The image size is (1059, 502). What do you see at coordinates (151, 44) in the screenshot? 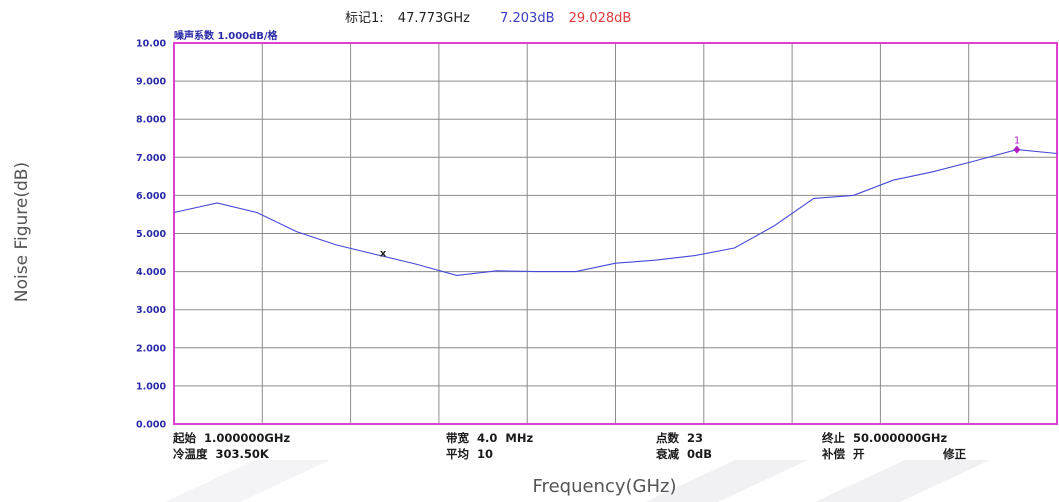
I see `y-tick-label: 10.00` at bounding box center [151, 44].